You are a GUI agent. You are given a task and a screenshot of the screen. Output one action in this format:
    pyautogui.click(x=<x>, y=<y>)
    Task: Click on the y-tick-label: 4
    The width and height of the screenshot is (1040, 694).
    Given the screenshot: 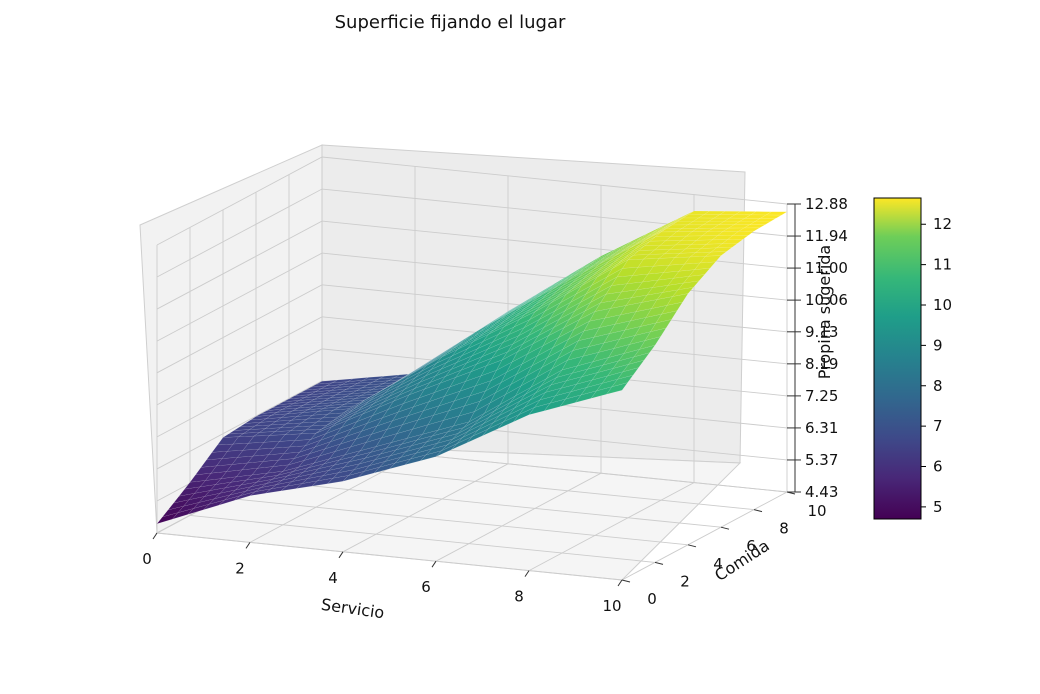 What is the action you would take?
    pyautogui.click(x=718, y=564)
    